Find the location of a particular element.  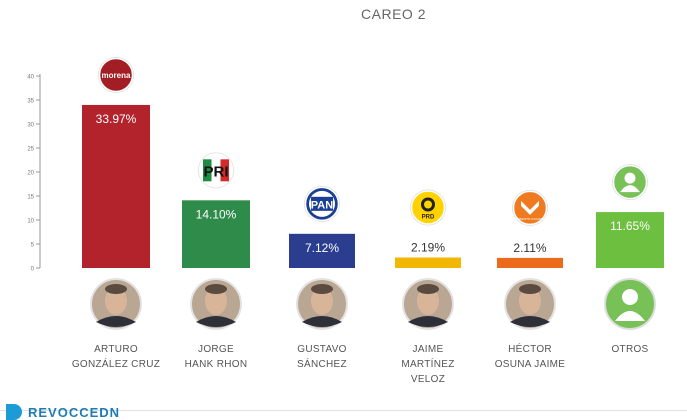

candidate-name-line: OSUNA JAIME is located at coordinates (530, 364).